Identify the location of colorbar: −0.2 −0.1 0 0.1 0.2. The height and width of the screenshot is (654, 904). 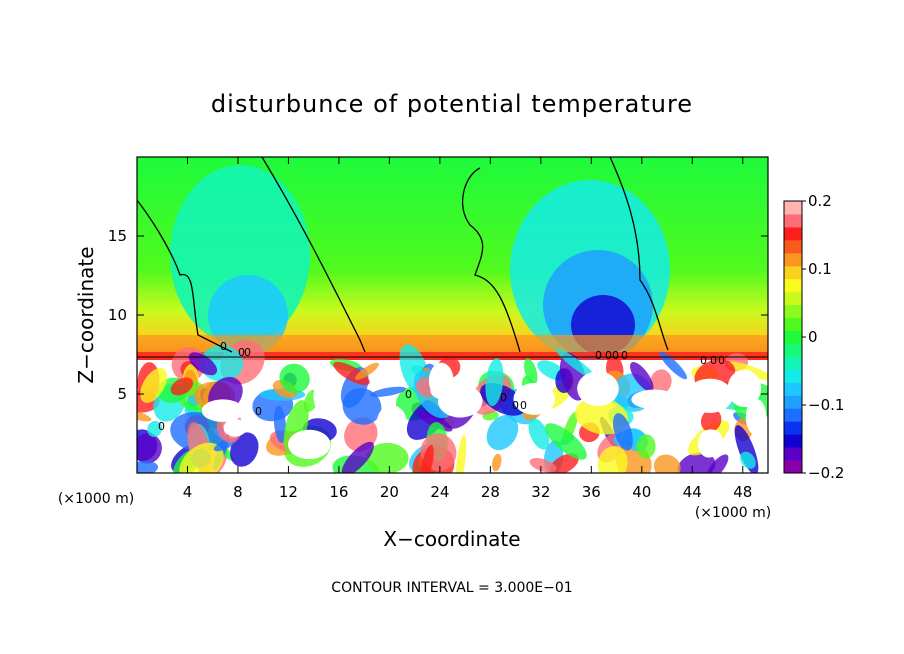
(813, 337).